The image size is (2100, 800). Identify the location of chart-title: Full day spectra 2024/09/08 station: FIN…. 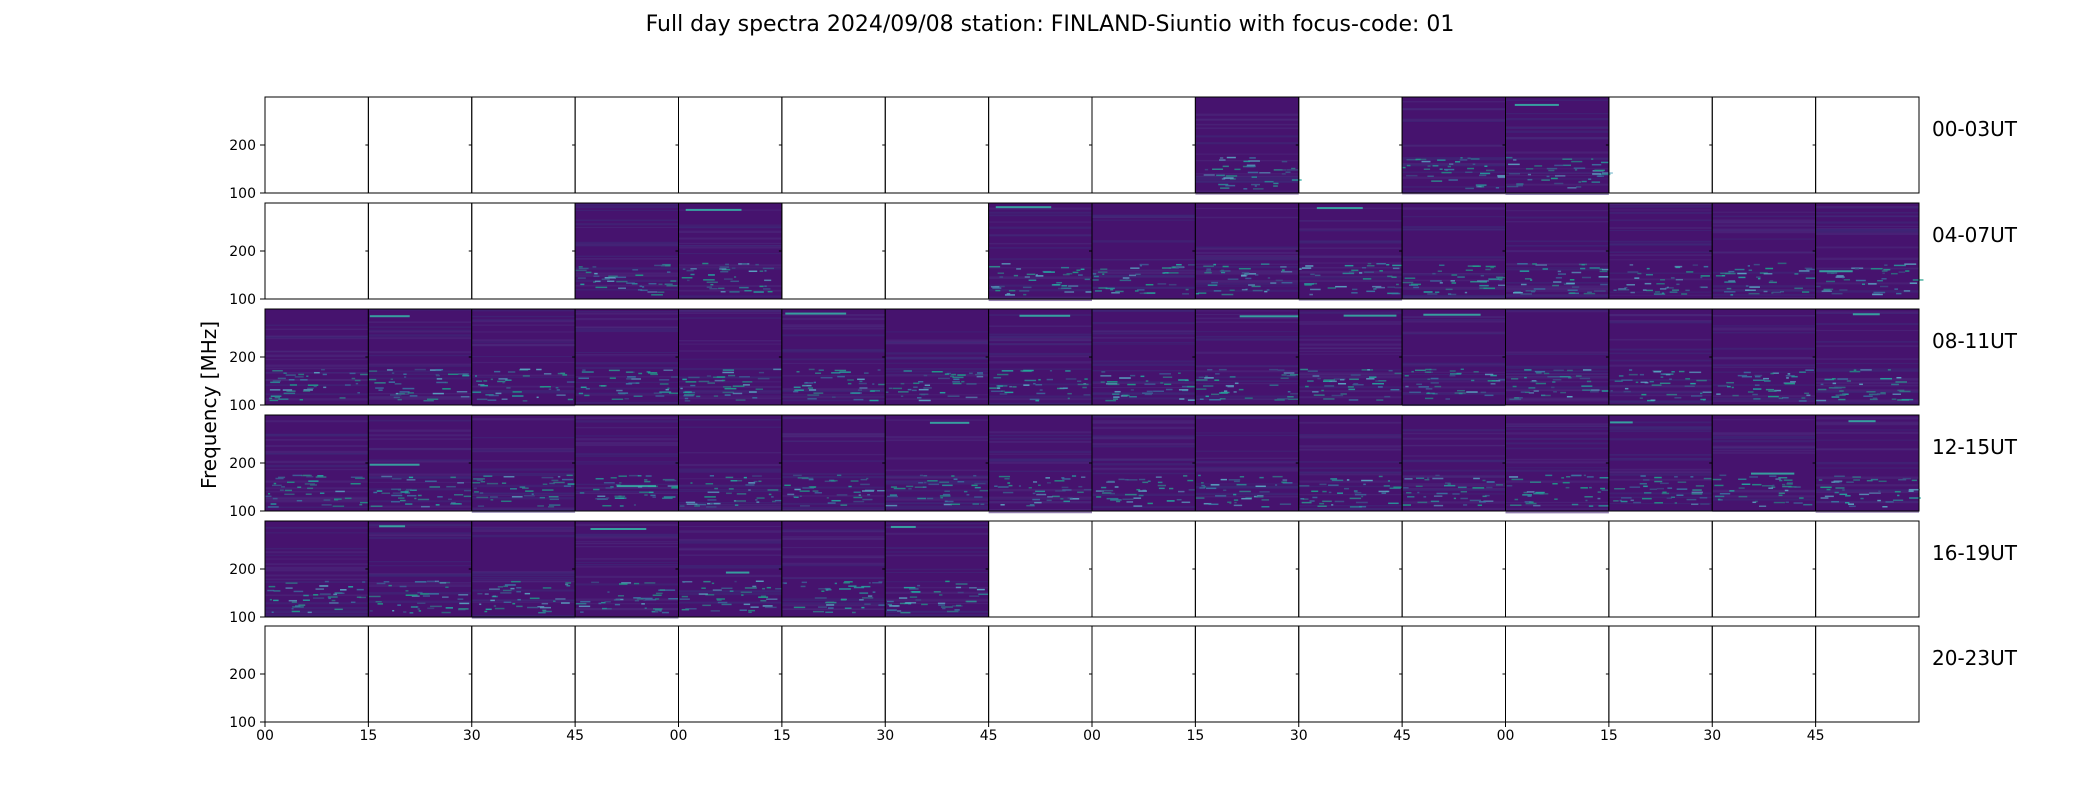
(1050, 24).